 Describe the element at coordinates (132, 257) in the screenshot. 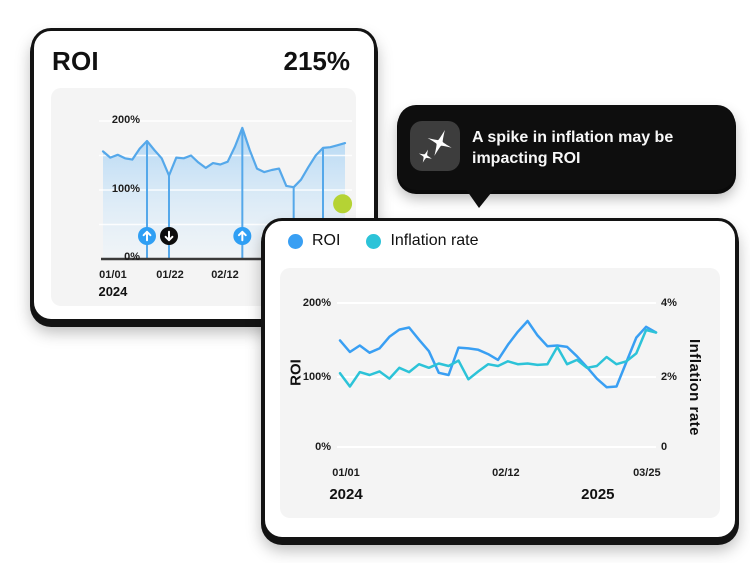

I see `y-axis-tick: 0%` at that location.